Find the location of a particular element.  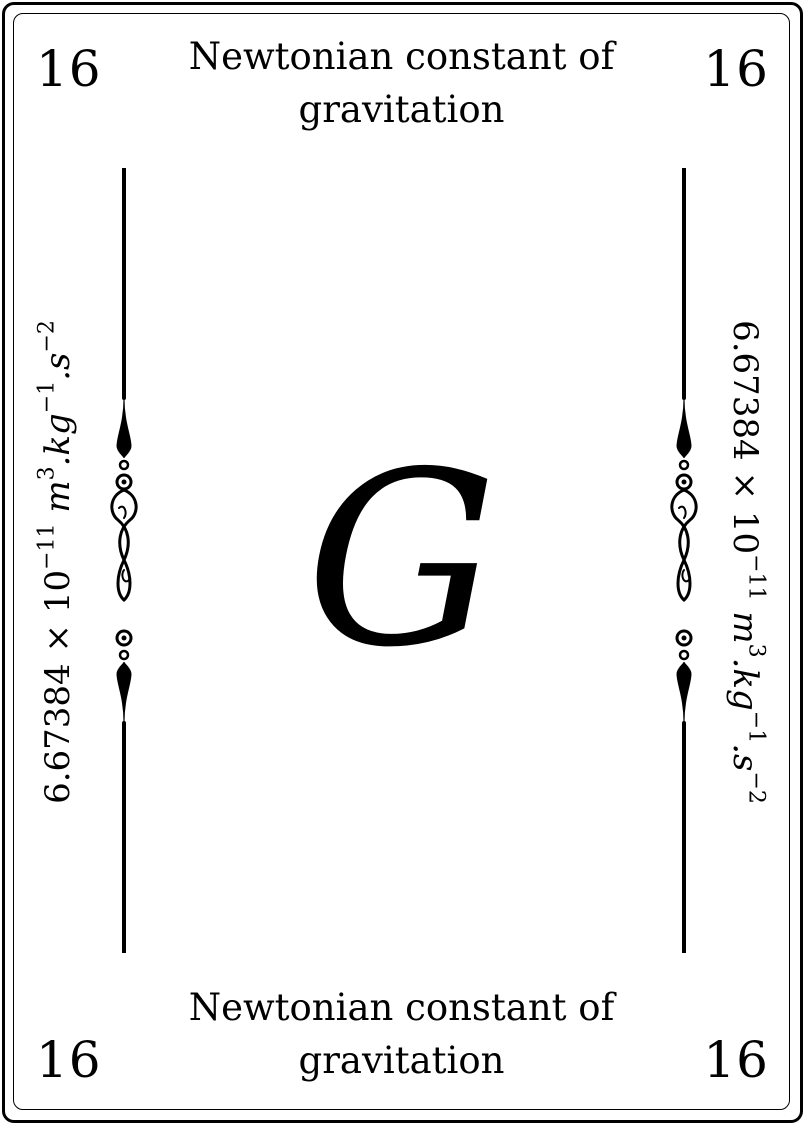

card-title-top: Newtonian constant of gravitation is located at coordinates (401, 83).